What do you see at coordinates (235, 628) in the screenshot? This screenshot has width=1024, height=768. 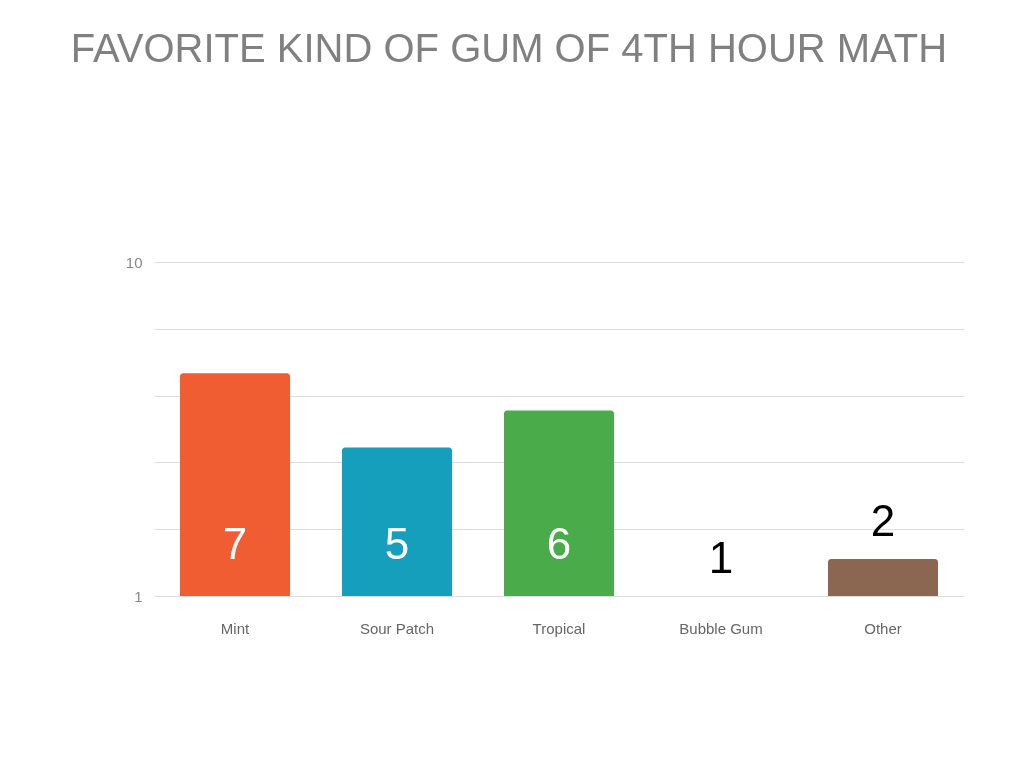 I see `x-tick-label: Mint` at bounding box center [235, 628].